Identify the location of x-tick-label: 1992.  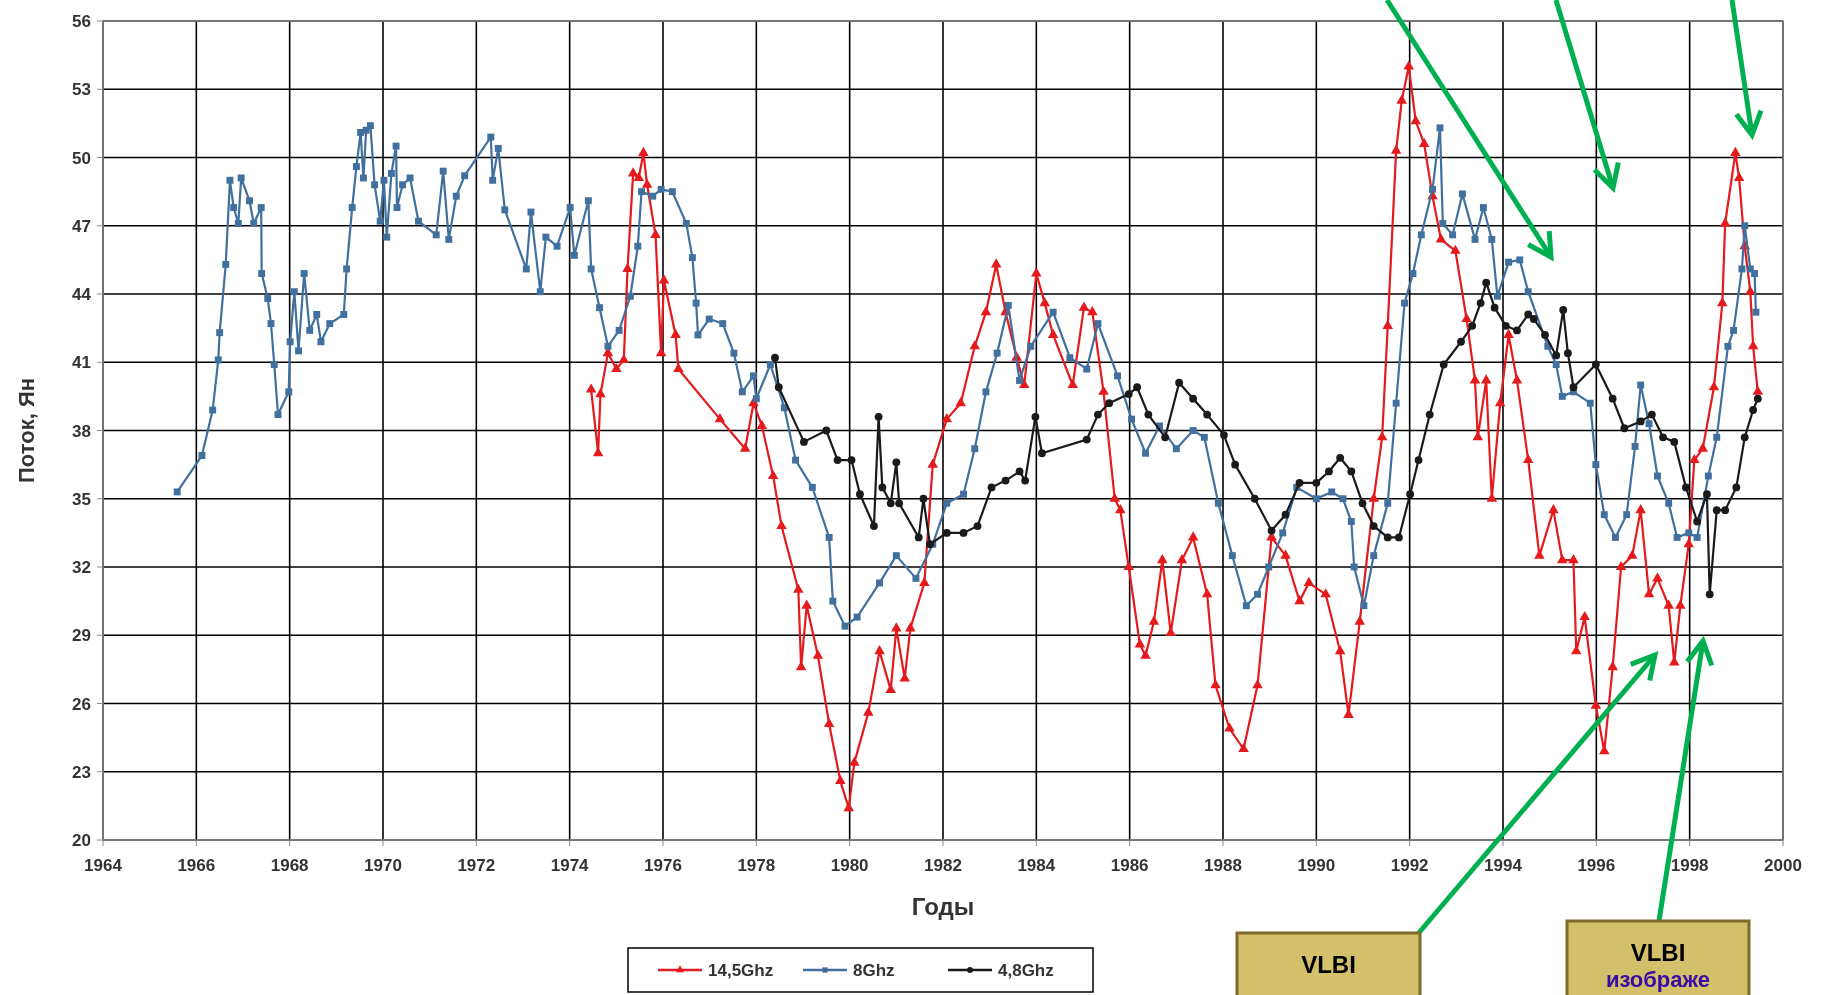
(1409, 865).